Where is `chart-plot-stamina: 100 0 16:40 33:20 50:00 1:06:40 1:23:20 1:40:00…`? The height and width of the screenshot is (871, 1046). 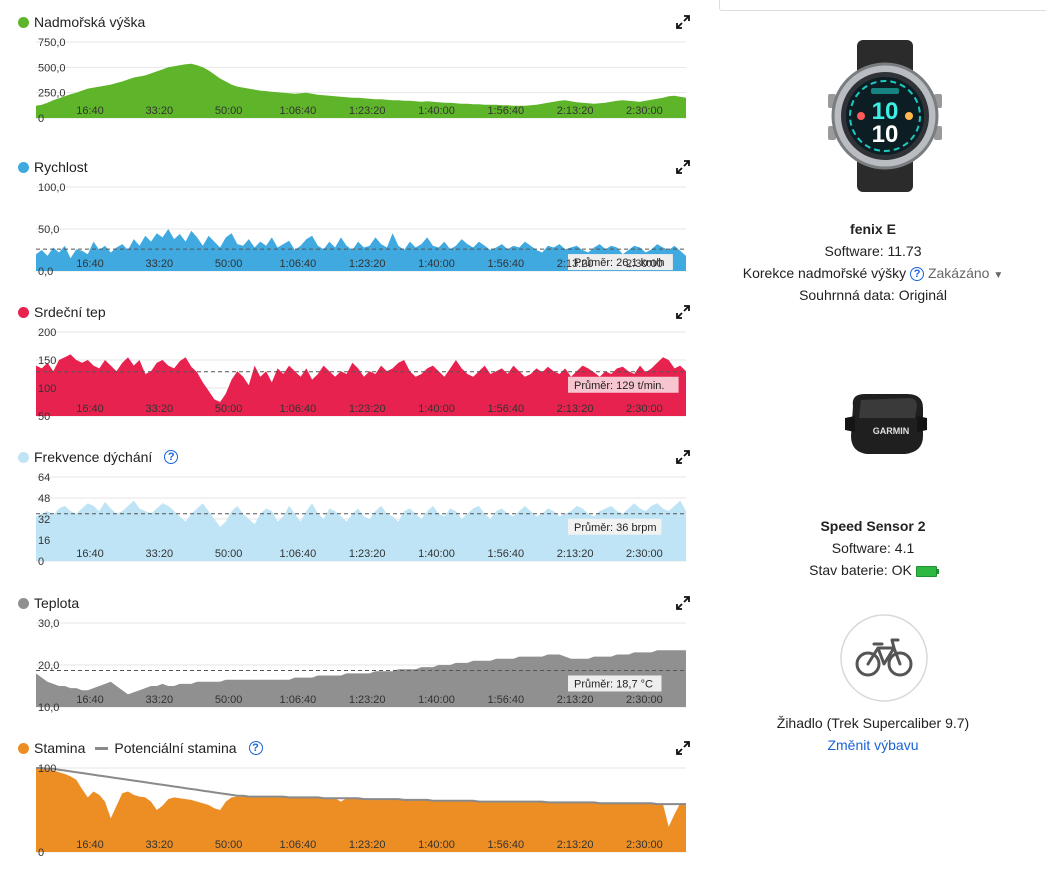
chart-plot-stamina: 100 0 16:40 33:20 50:00 1:06:40 1:23:20 1:40:00… is located at coordinates (361, 811).